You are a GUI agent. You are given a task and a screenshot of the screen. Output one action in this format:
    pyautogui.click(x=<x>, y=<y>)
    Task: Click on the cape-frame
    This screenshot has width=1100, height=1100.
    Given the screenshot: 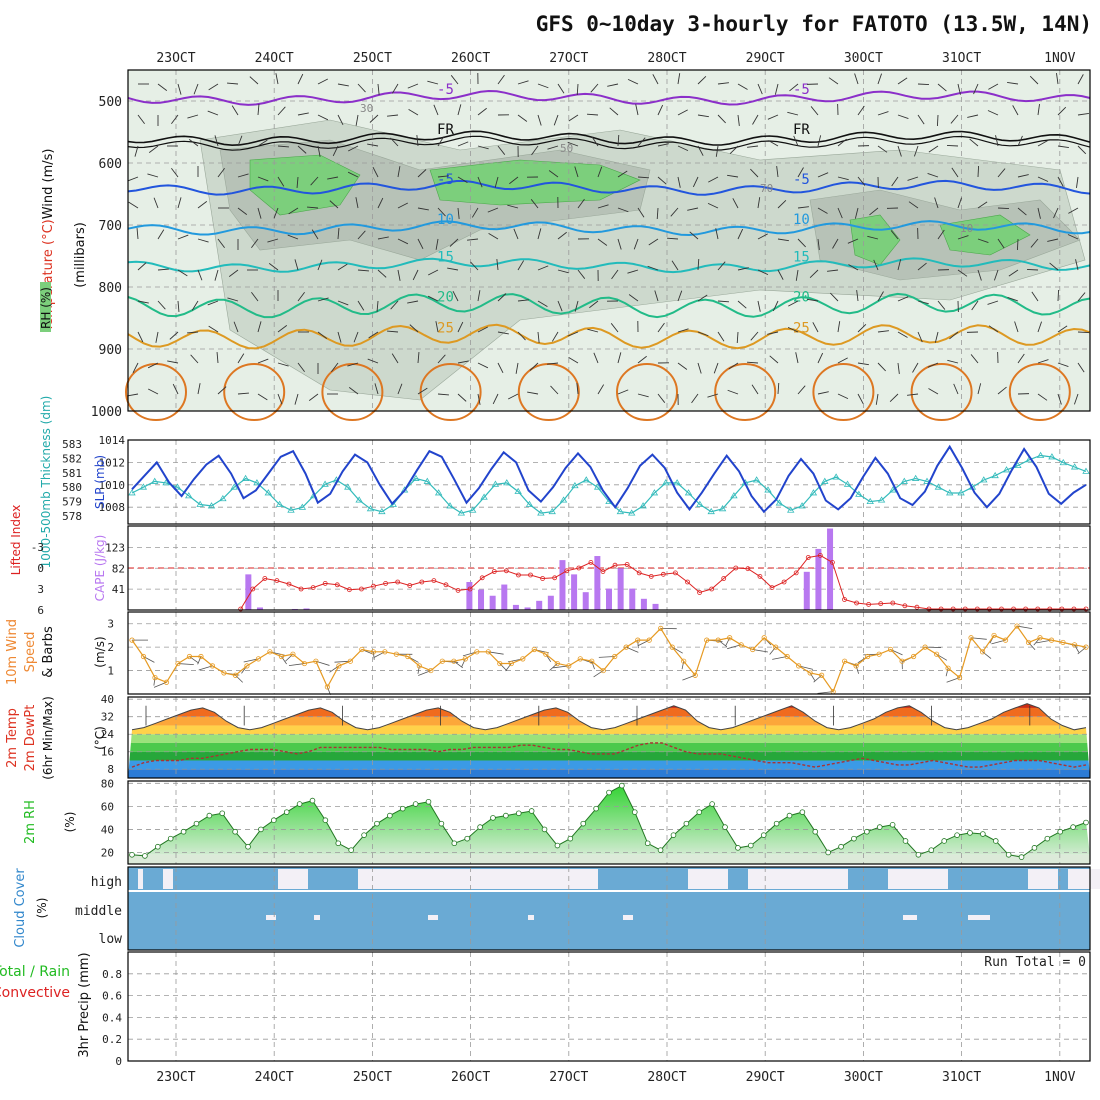 What is the action you would take?
    pyautogui.click(x=609, y=568)
    